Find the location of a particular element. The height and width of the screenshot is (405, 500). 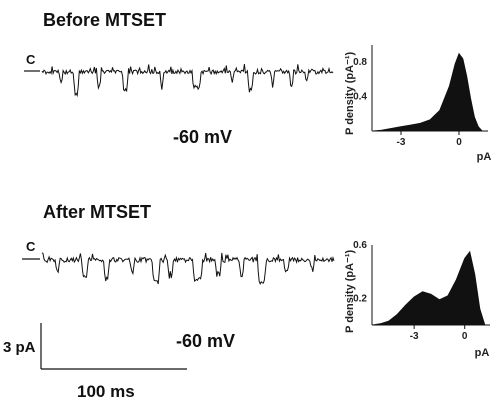

scale-bar: 3 pA 100 ms is located at coordinates (95, 362).